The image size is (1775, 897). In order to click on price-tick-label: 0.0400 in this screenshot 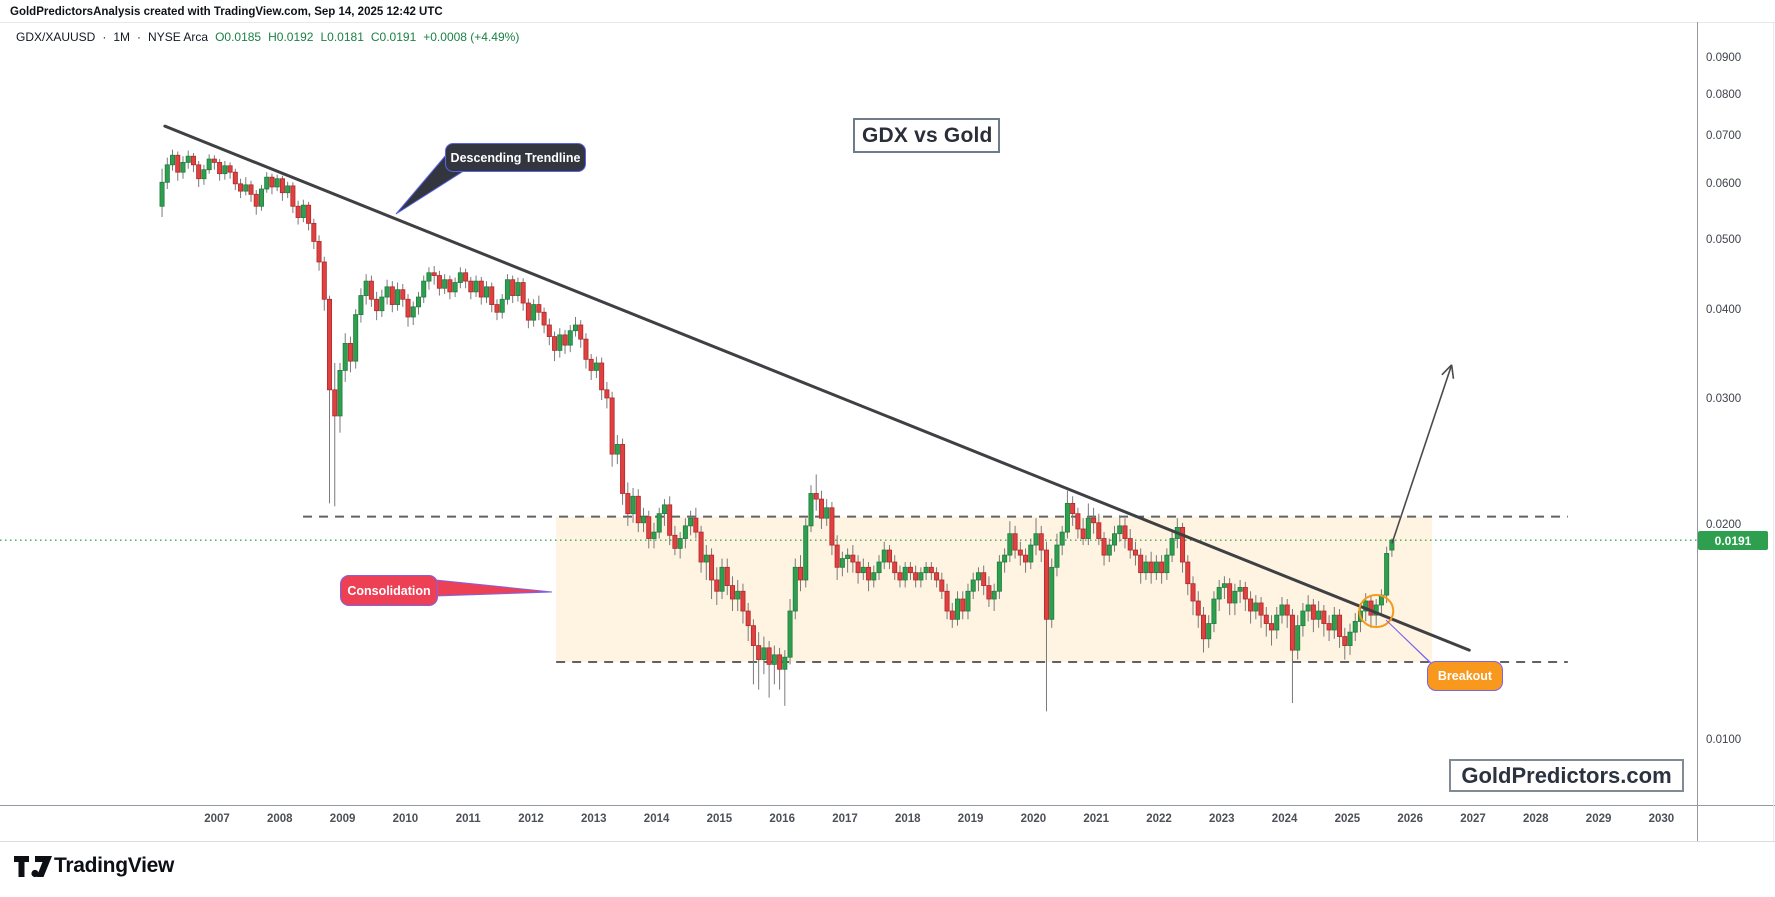, I will do `click(1724, 309)`.